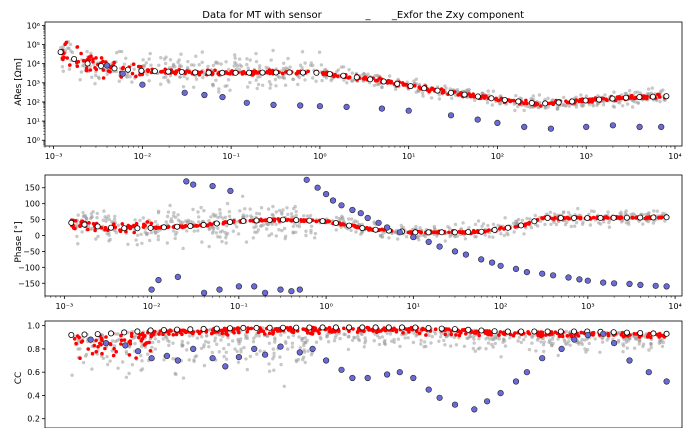 This screenshot has width=695, height=428. What do you see at coordinates (614, 283) in the screenshot?
I see `phase-blue-point` at bounding box center [614, 283].